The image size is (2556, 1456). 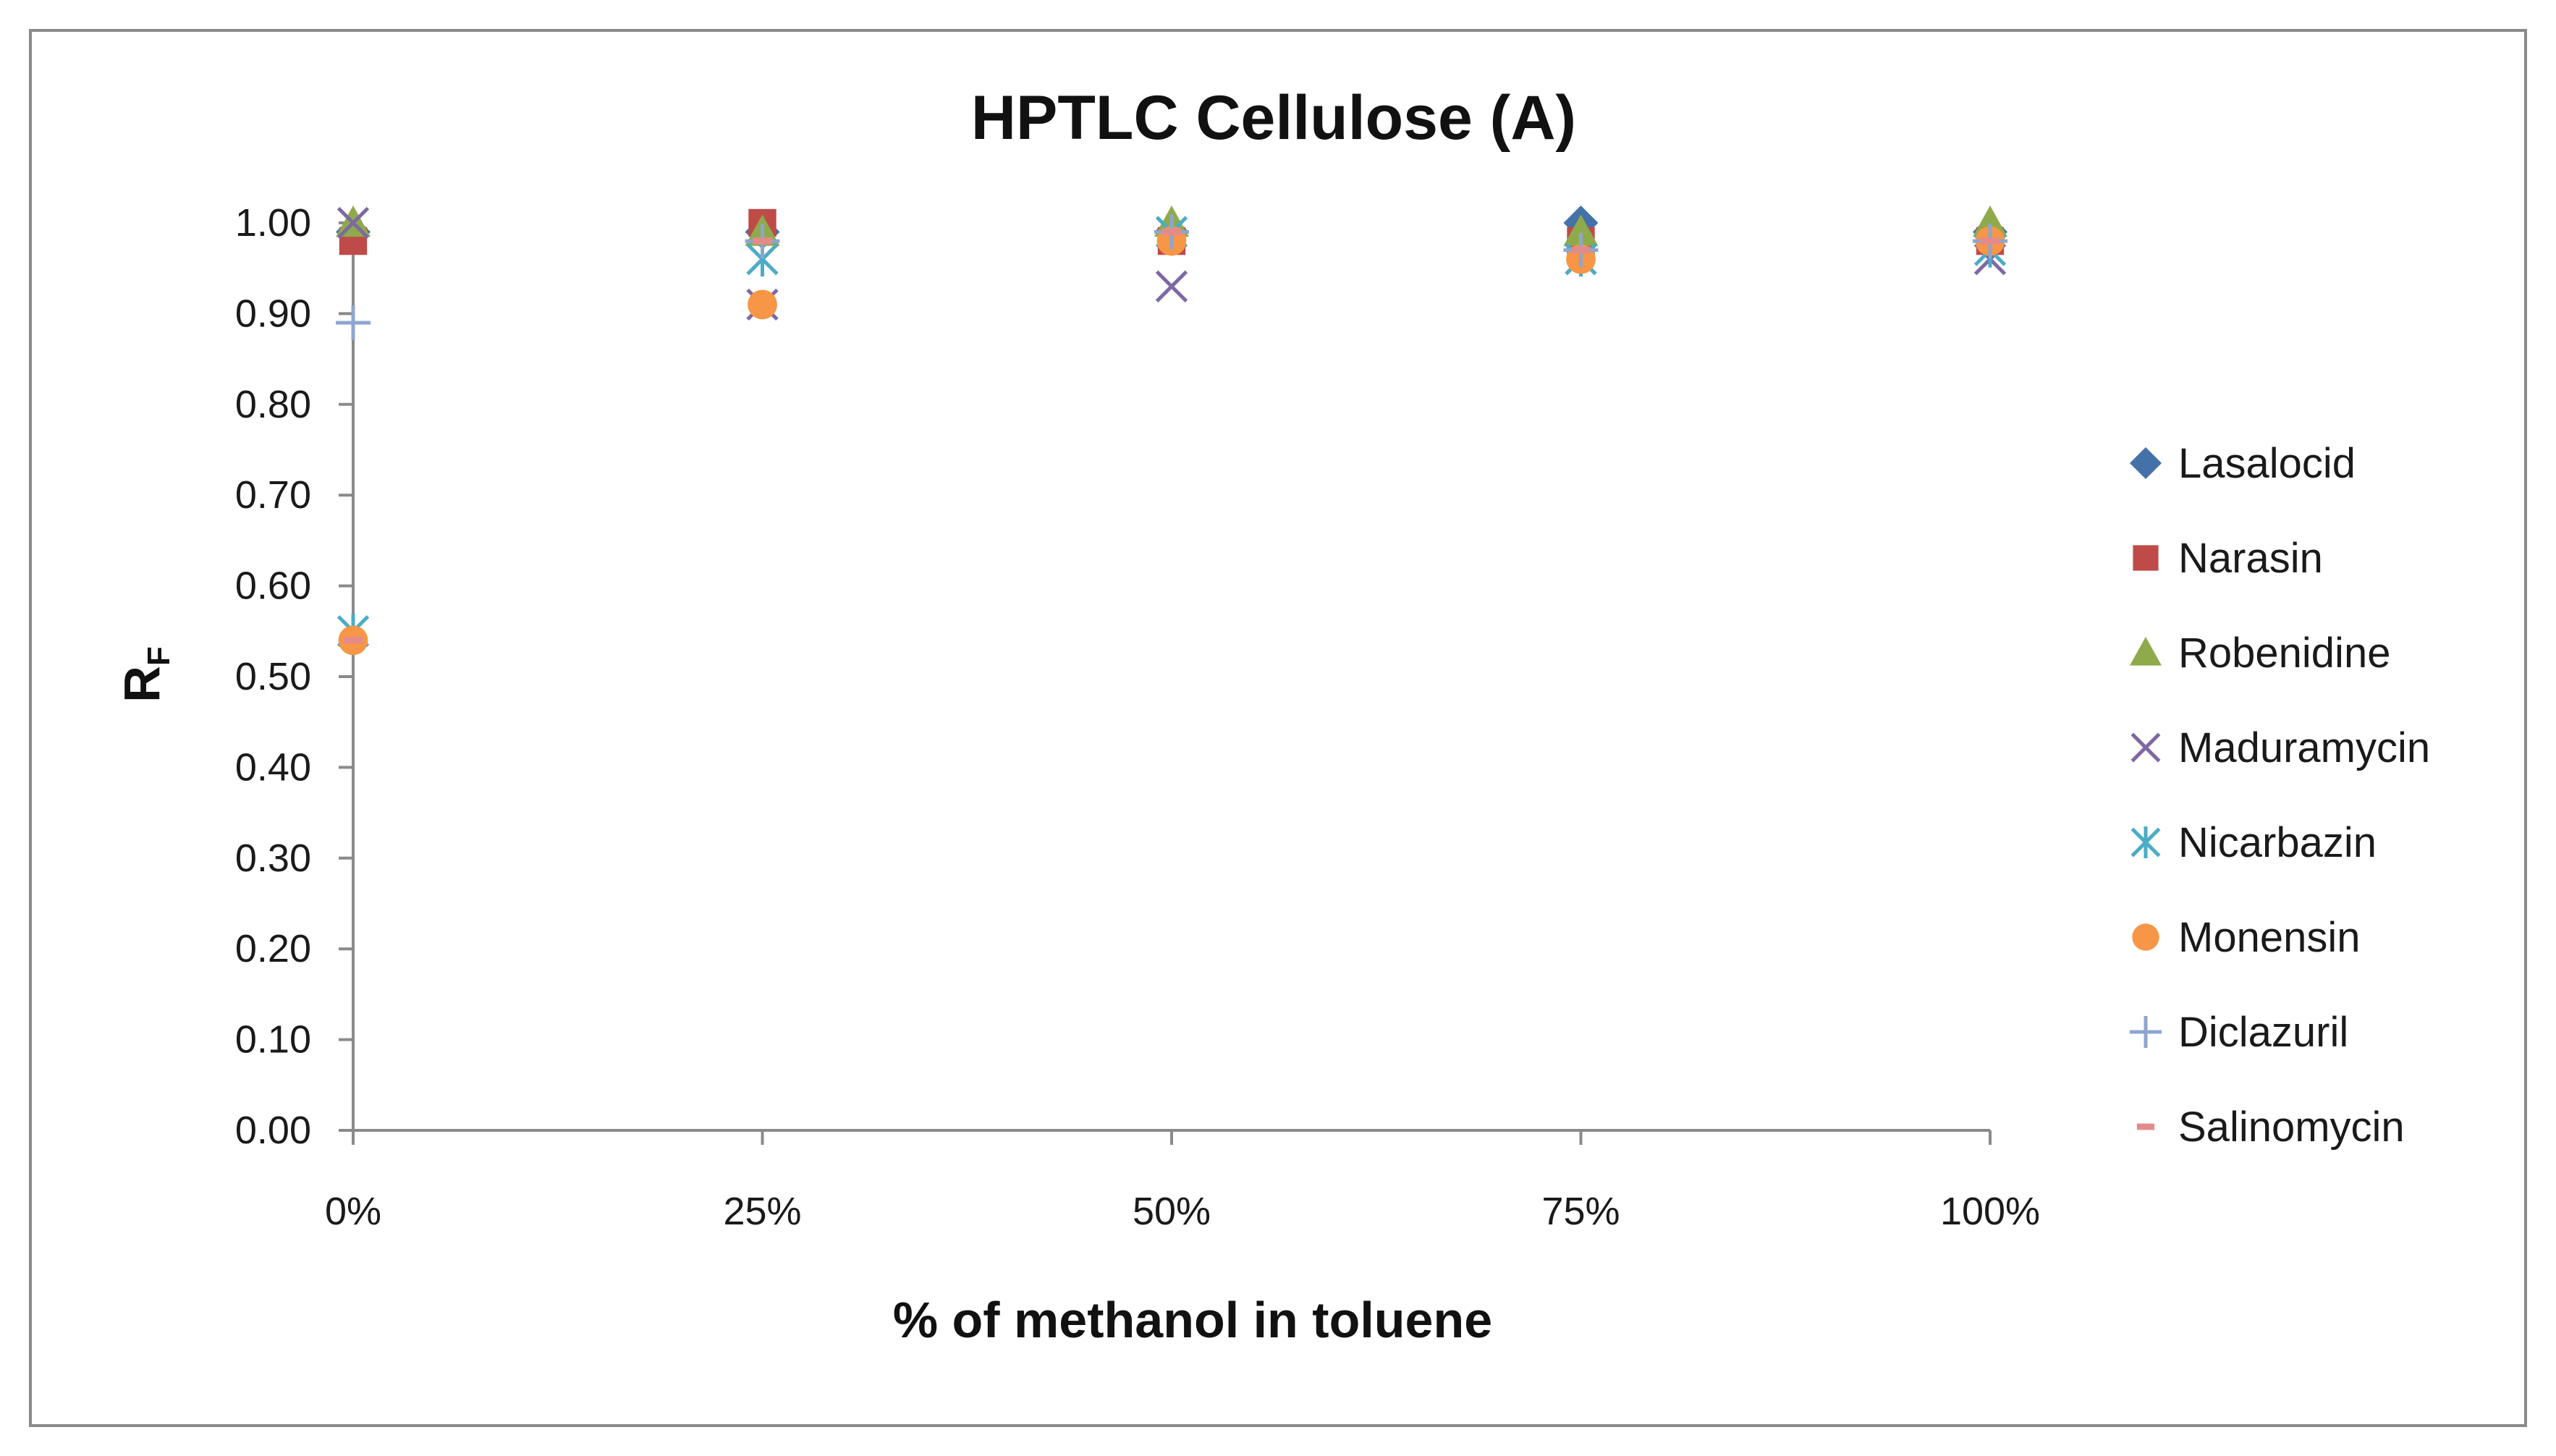 I want to click on y-axis-title-subscript: F, so click(x=159, y=656).